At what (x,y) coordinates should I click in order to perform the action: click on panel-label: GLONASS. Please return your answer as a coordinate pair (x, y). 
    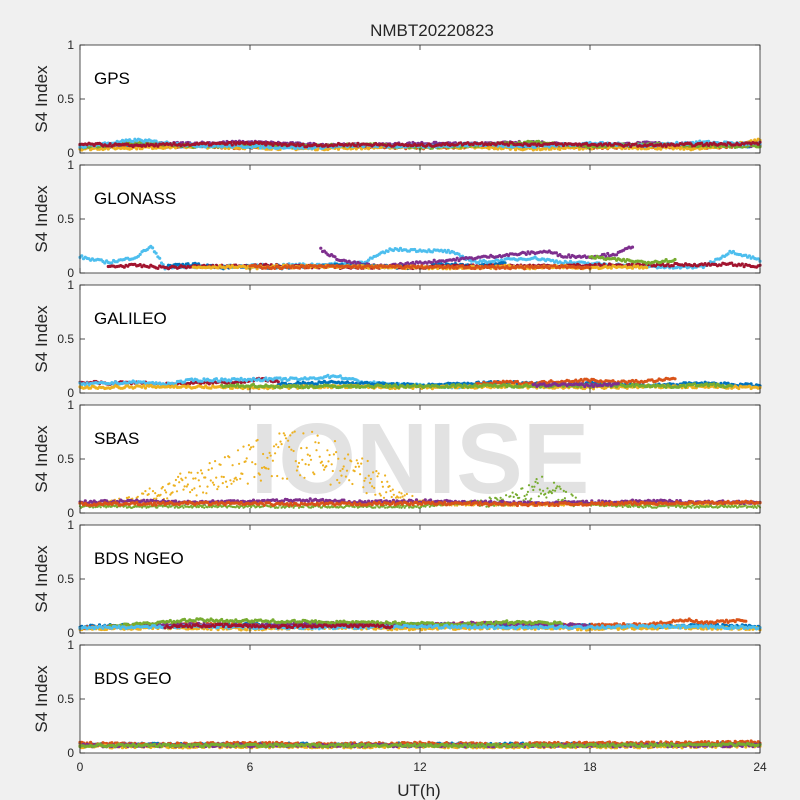
    Looking at the image, I should click on (135, 198).